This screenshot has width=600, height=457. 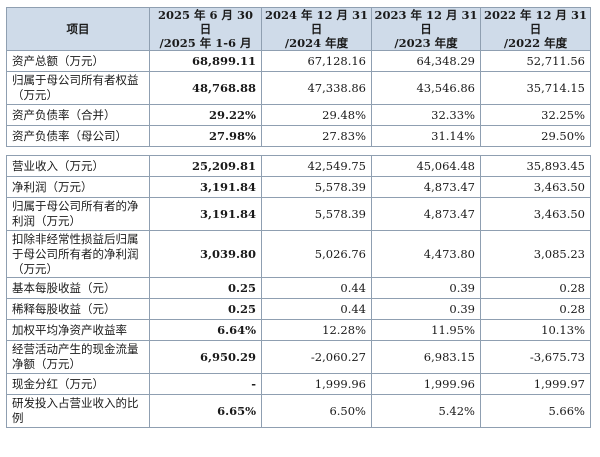 What do you see at coordinates (535, 61) in the screenshot?
I see `cell-2022: 52,711.56` at bounding box center [535, 61].